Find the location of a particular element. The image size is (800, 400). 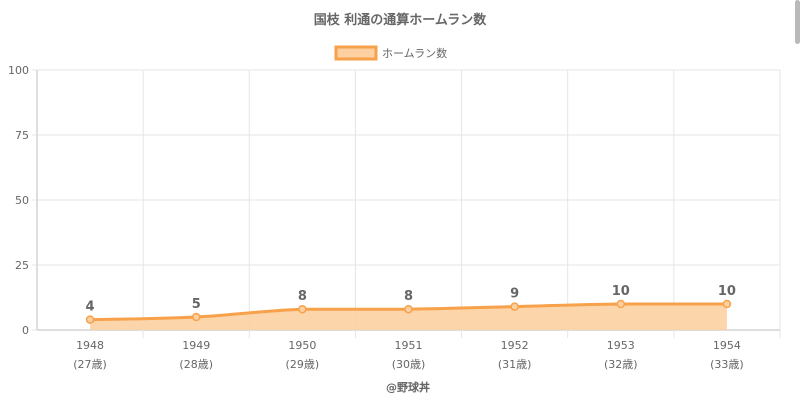

y-tick-label: 0 is located at coordinates (25, 330).